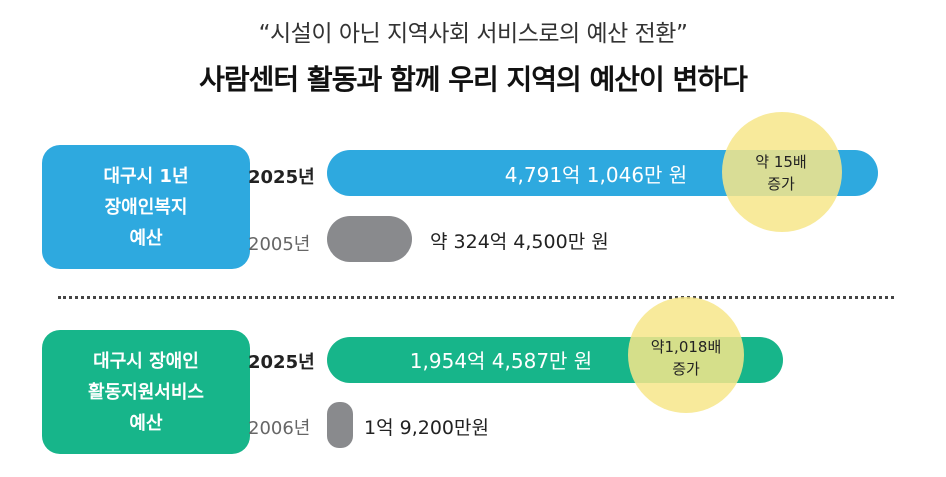 This screenshot has height=477, width=946. I want to click on value-label-welfare-2025: 4,791억 1,046만 원, so click(596, 175).